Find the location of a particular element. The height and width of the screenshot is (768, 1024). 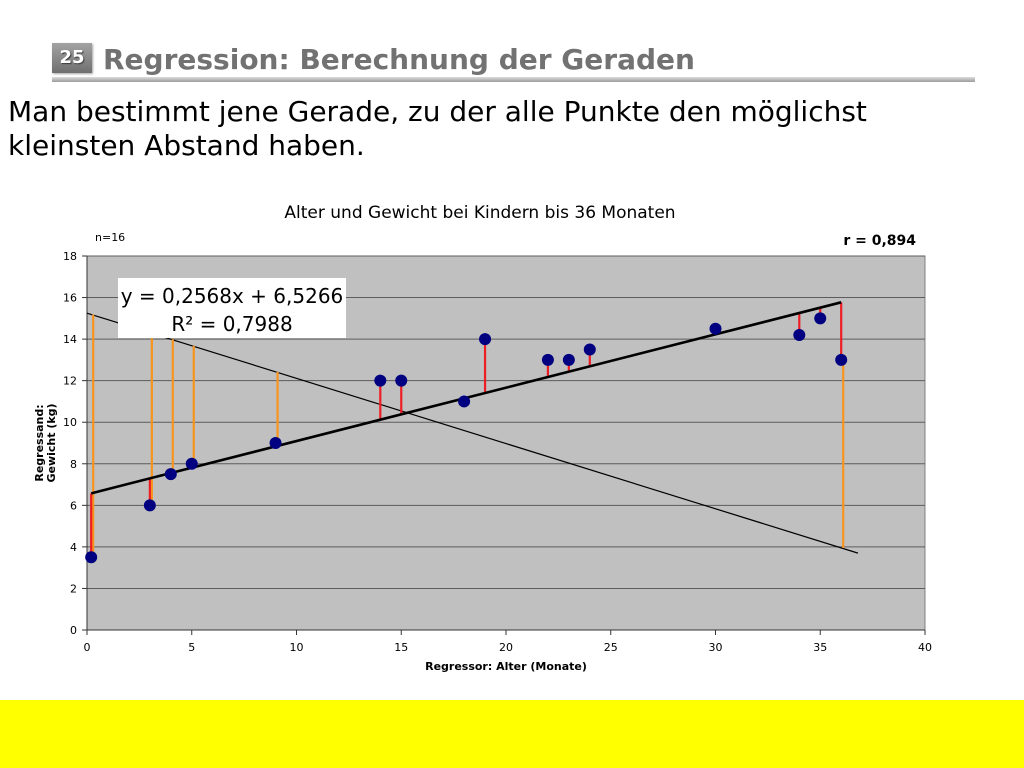

slide-title: Regression: Berechnung der Geraden is located at coordinates (399, 59).